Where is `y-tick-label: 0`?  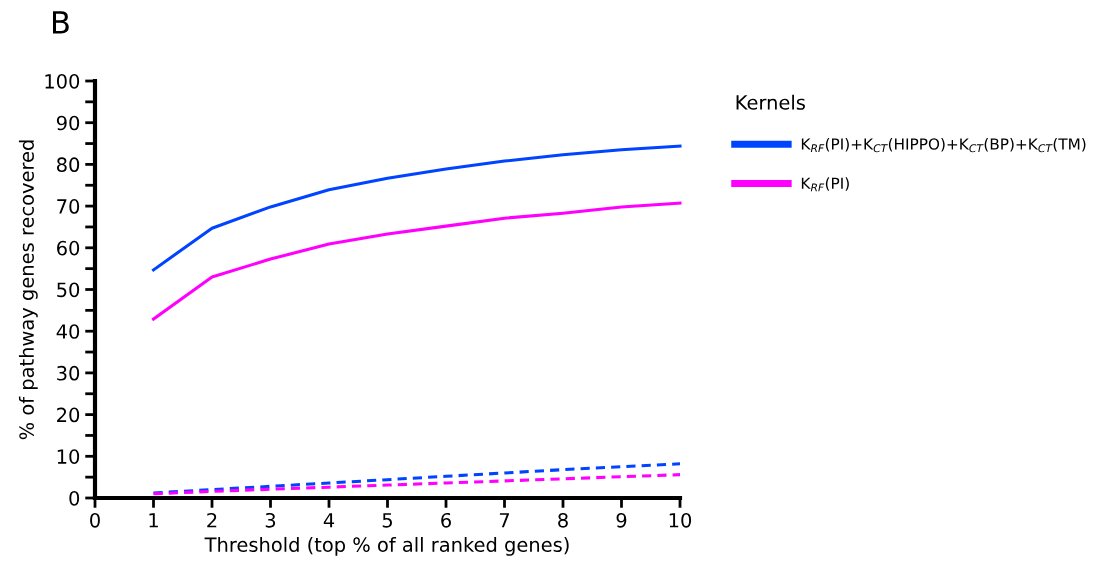
y-tick-label: 0 is located at coordinates (74, 498).